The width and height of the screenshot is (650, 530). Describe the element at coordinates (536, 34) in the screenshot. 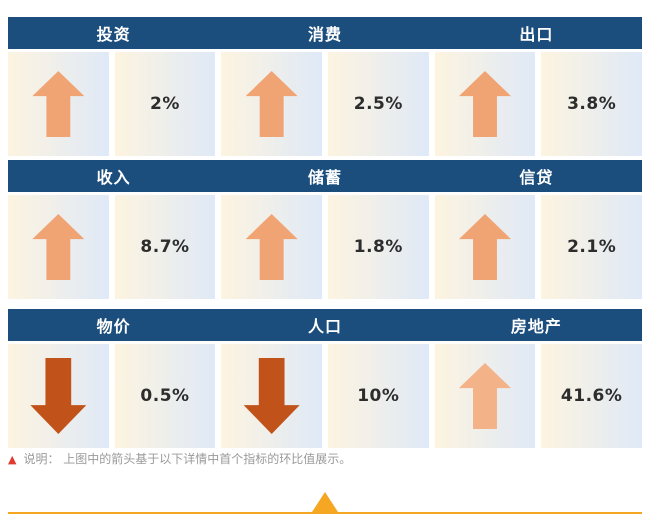

I see `header-label-export: 出口` at that location.